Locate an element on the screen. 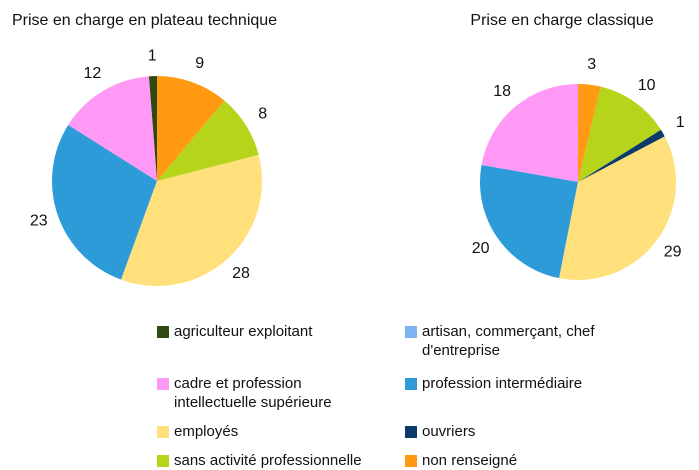 The image size is (699, 470). data-label: 9 is located at coordinates (199, 63).